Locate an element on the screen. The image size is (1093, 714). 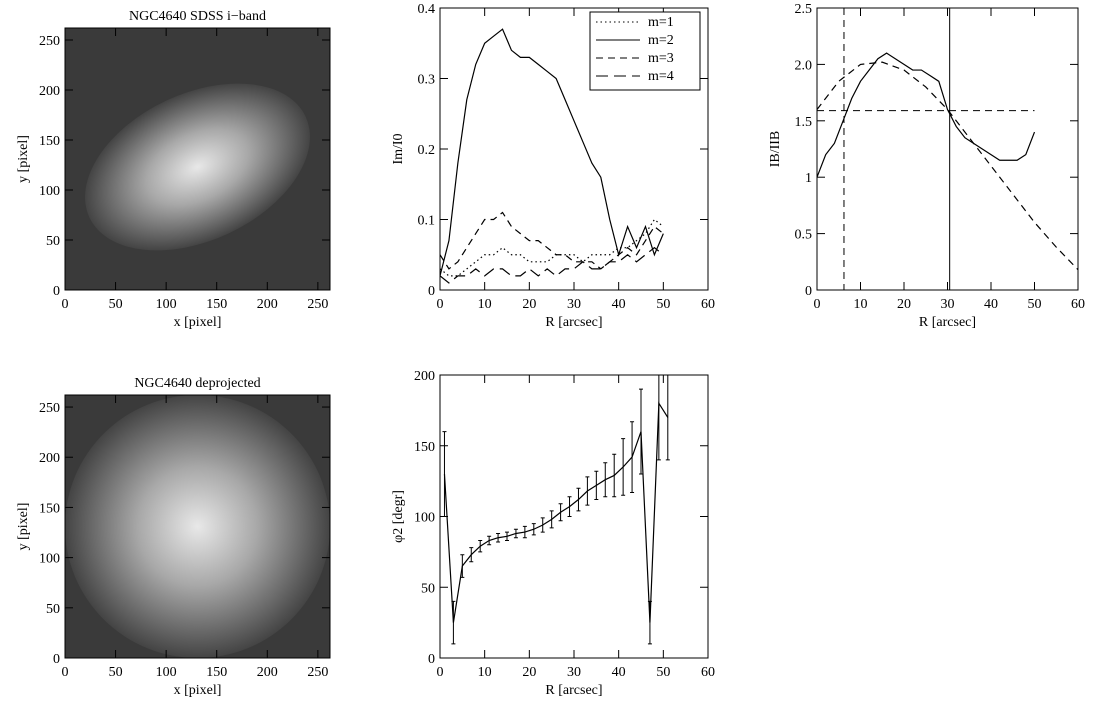
y-tick-label: 0.5 is located at coordinates (804, 235).